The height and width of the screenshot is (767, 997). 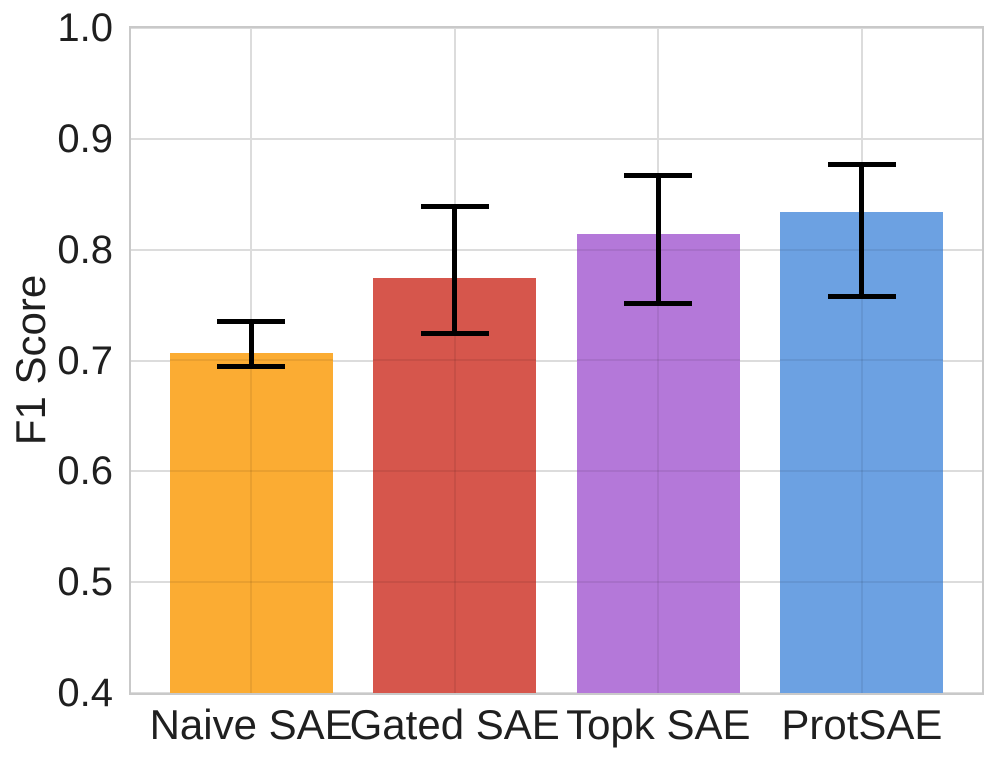 What do you see at coordinates (658, 724) in the screenshot?
I see `x-tick-label: Topk SAE` at bounding box center [658, 724].